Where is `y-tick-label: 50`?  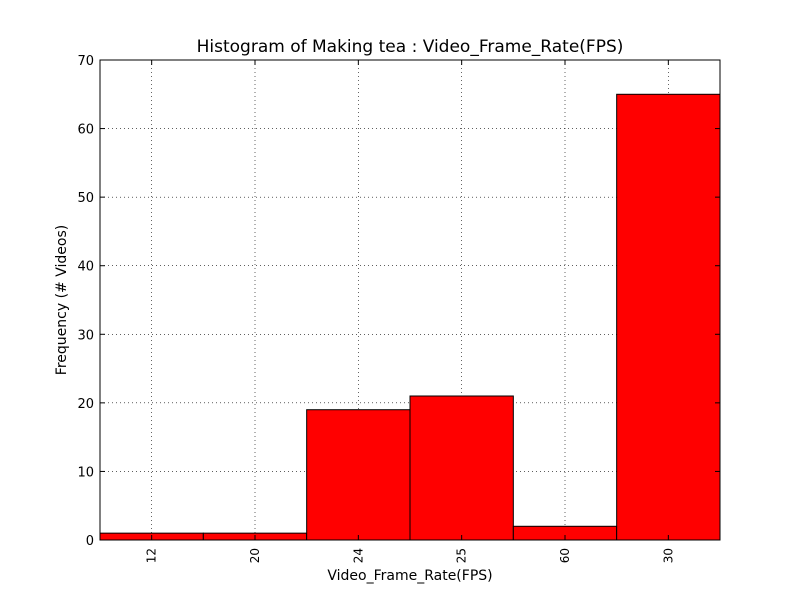 y-tick-label: 50 is located at coordinates (85, 198).